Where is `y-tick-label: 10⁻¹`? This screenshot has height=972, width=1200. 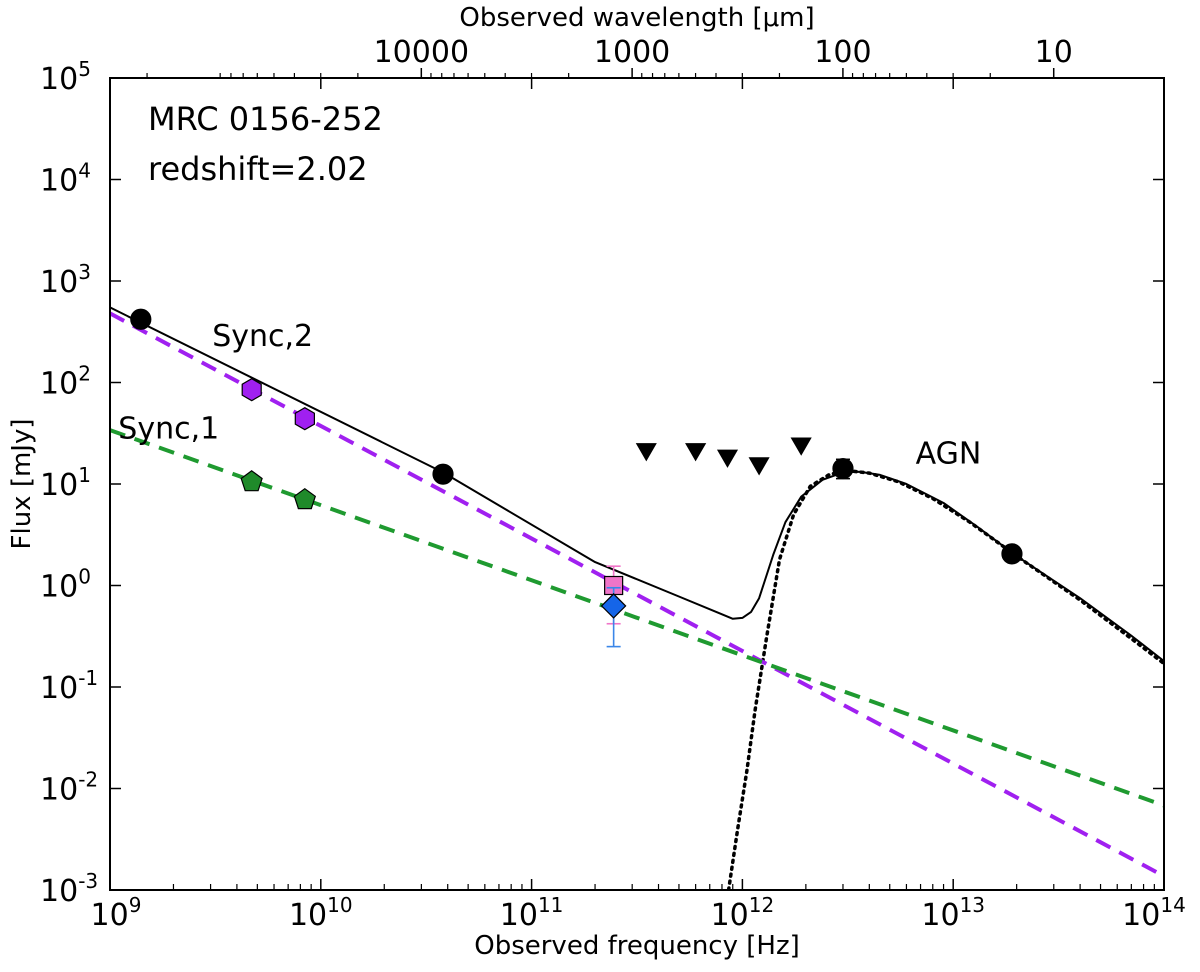
y-tick-label: 10⁻¹ is located at coordinates (69, 686).